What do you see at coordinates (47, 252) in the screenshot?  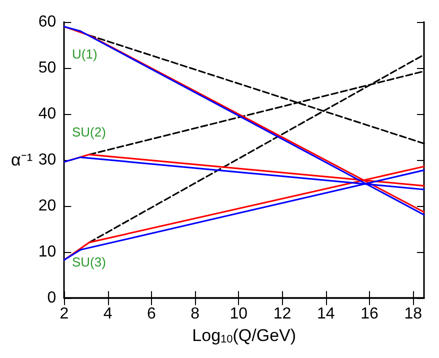 I see `y-tick-label: 10` at bounding box center [47, 252].